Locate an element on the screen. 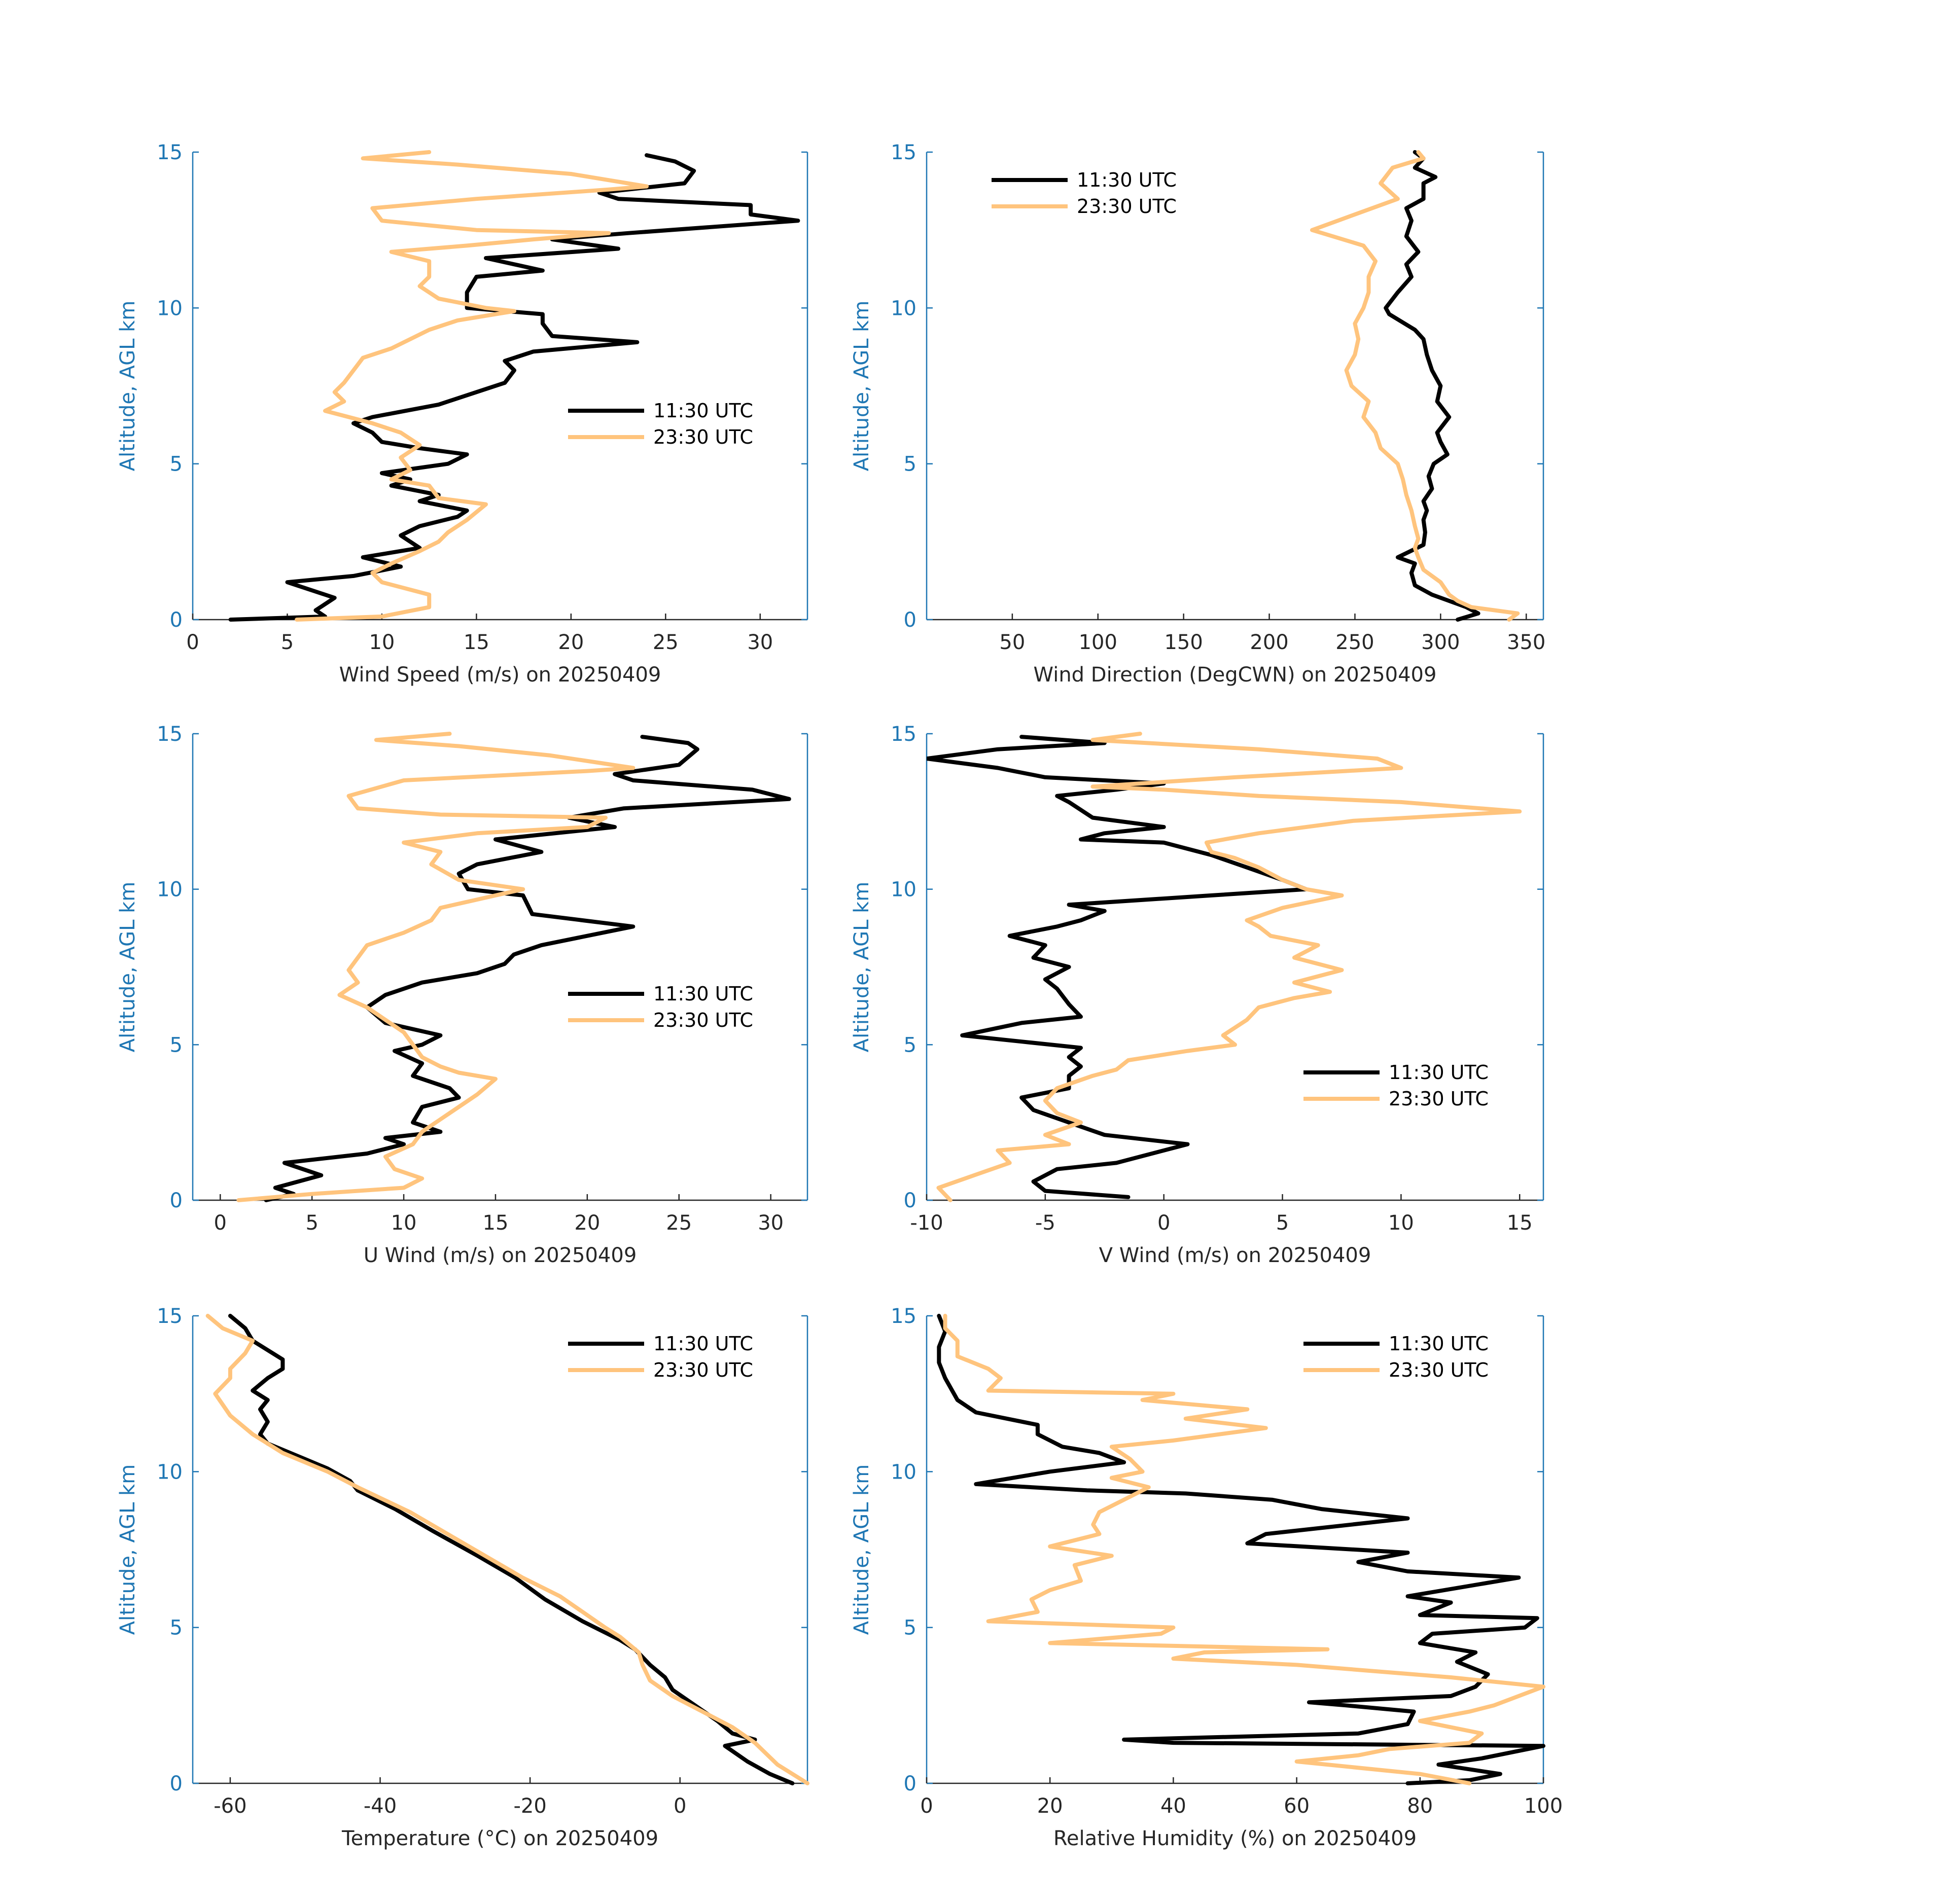  x-tick-label: -60 is located at coordinates (230, 1806).